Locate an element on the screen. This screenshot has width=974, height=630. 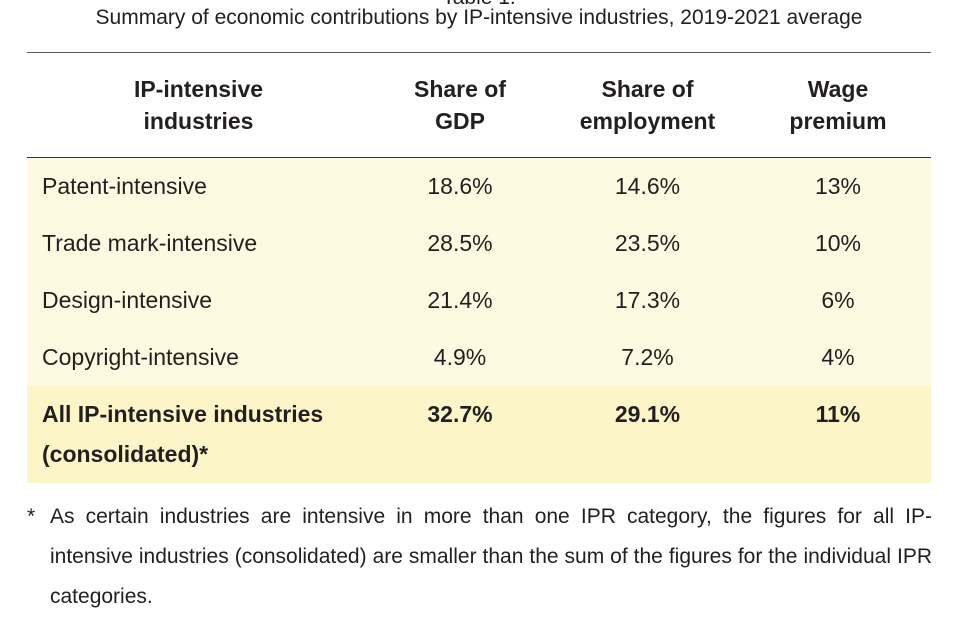
cell-line: (consolidated)* is located at coordinates (125, 454).